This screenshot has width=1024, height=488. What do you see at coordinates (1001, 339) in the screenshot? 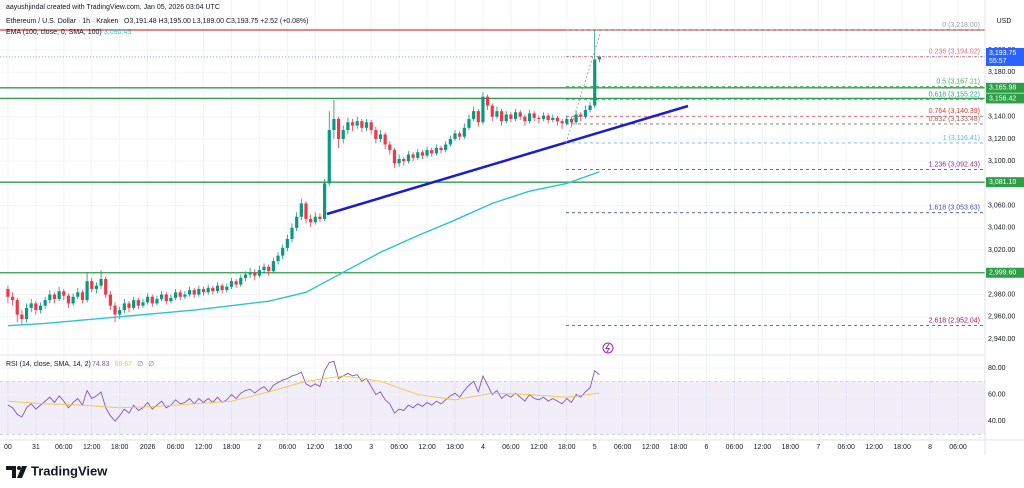
I see `y-tick-label: 2,940.00` at bounding box center [1001, 339].